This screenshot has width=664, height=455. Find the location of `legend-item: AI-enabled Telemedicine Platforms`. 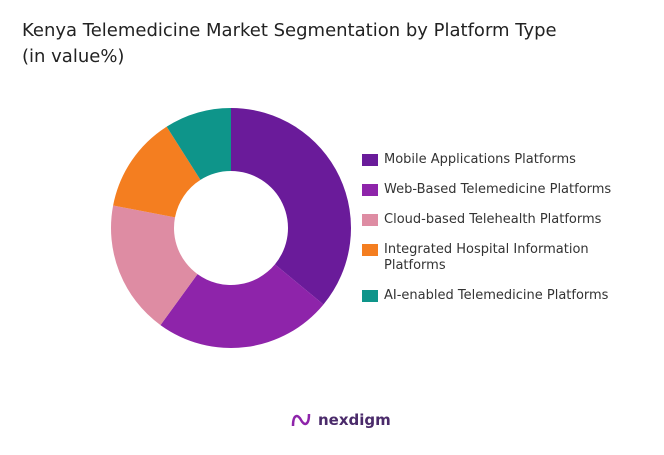

legend-item: AI-enabled Telemedicine Platforms is located at coordinates (507, 296).